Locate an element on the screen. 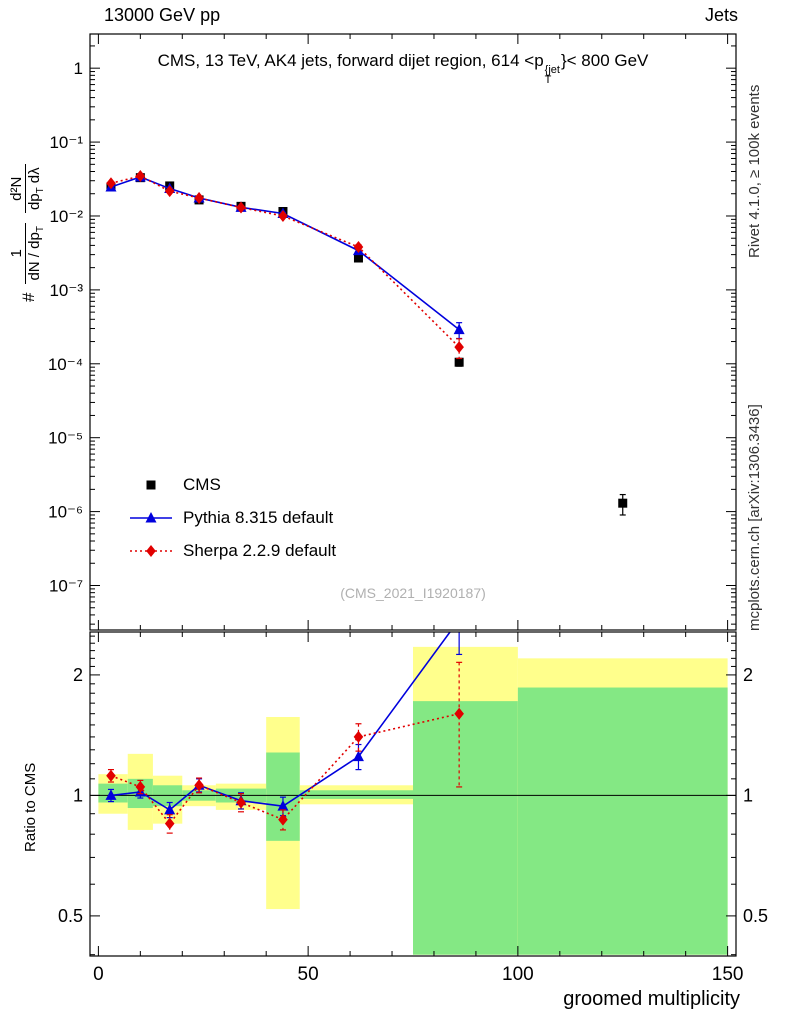  series-pythia is located at coordinates (285, 255).